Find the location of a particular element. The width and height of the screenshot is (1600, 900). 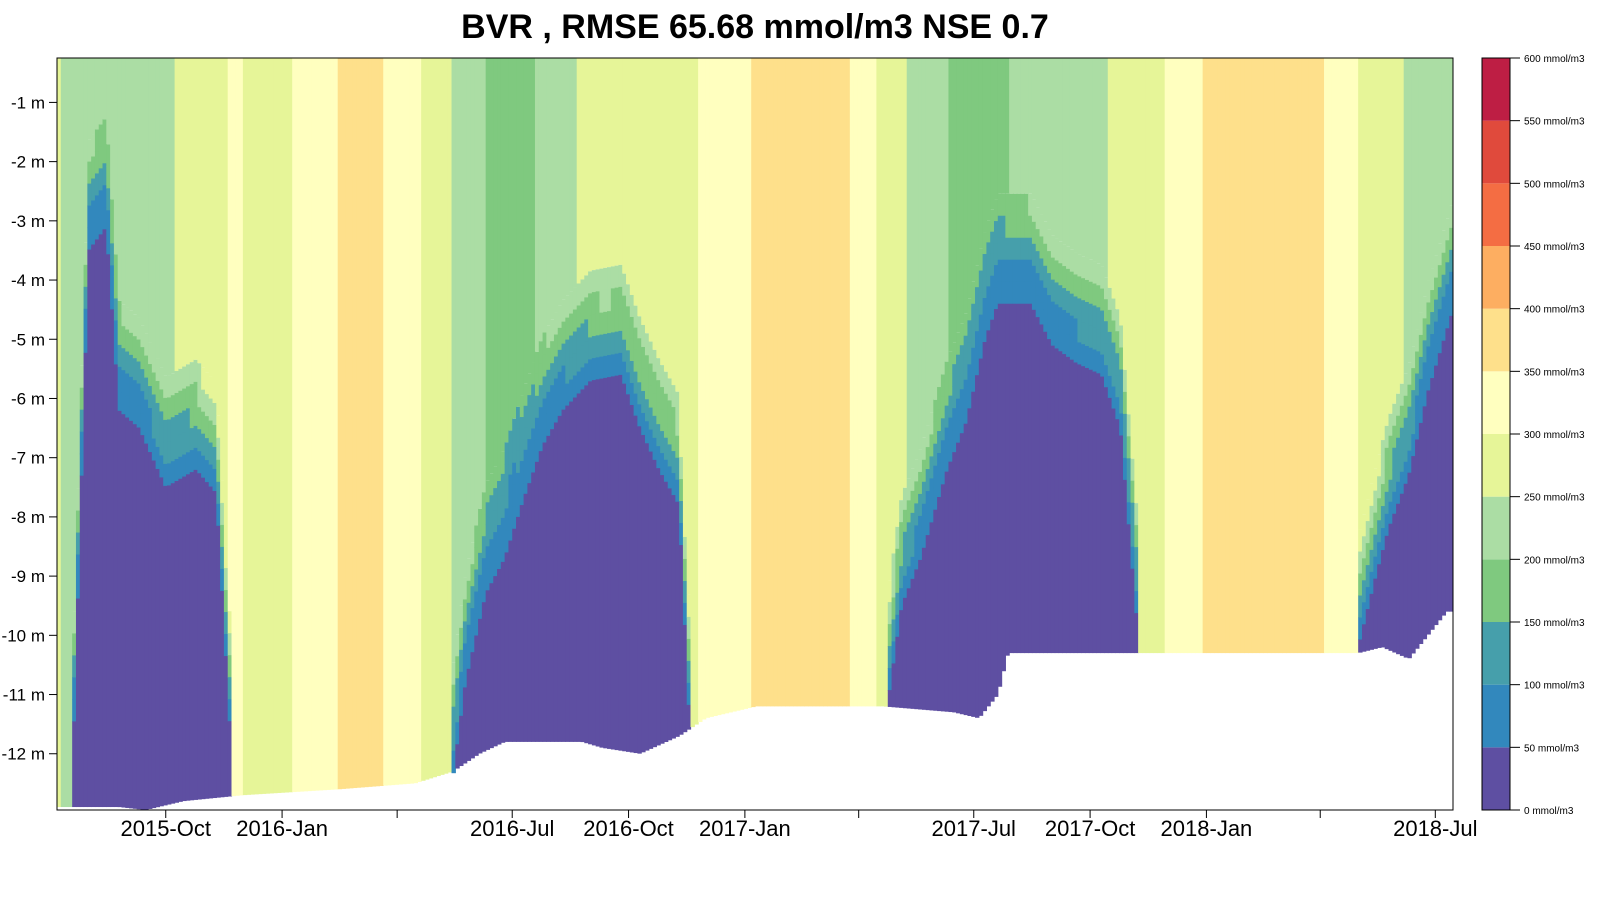

x-tick-label: 2018-Jul is located at coordinates (1435, 828).